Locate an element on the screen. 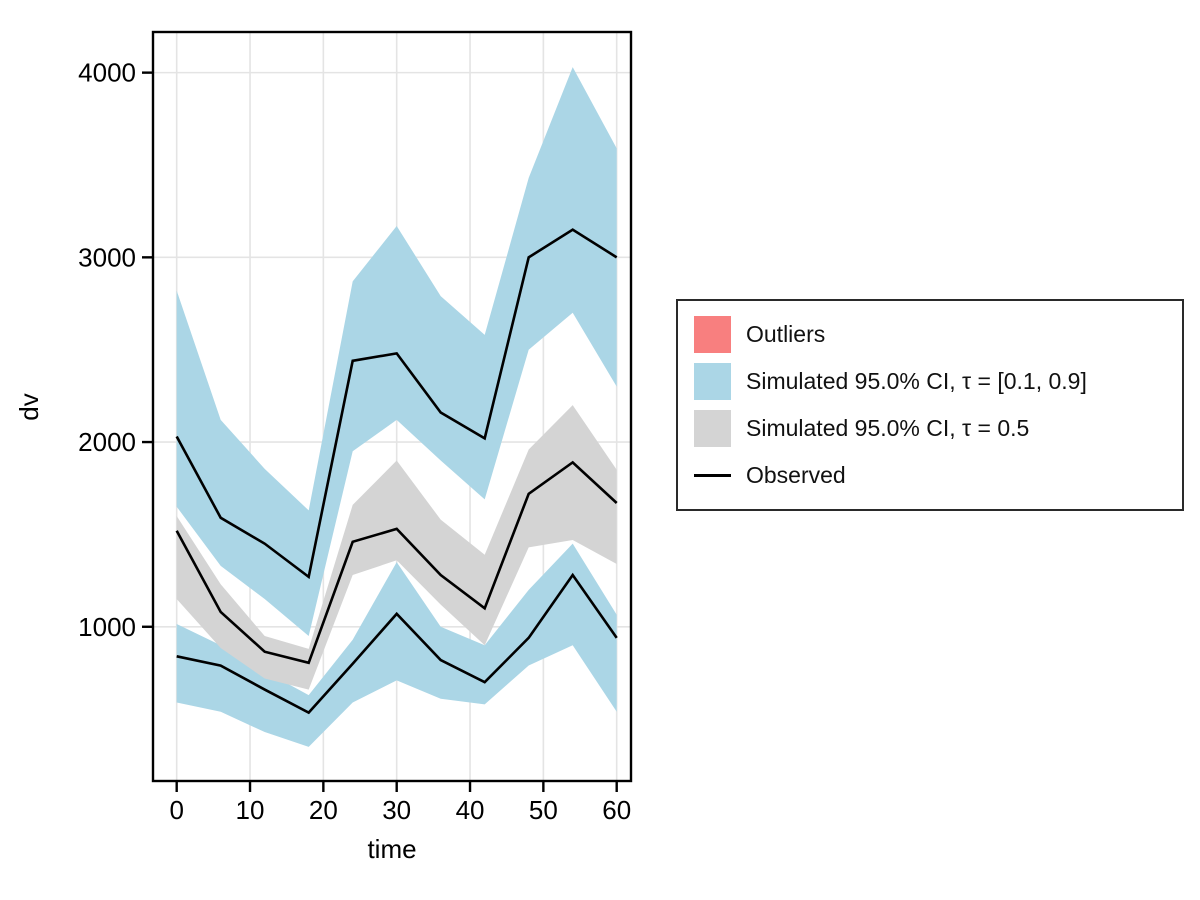 The width and height of the screenshot is (1200, 900). y-axis-label: dv is located at coordinates (29, 406).